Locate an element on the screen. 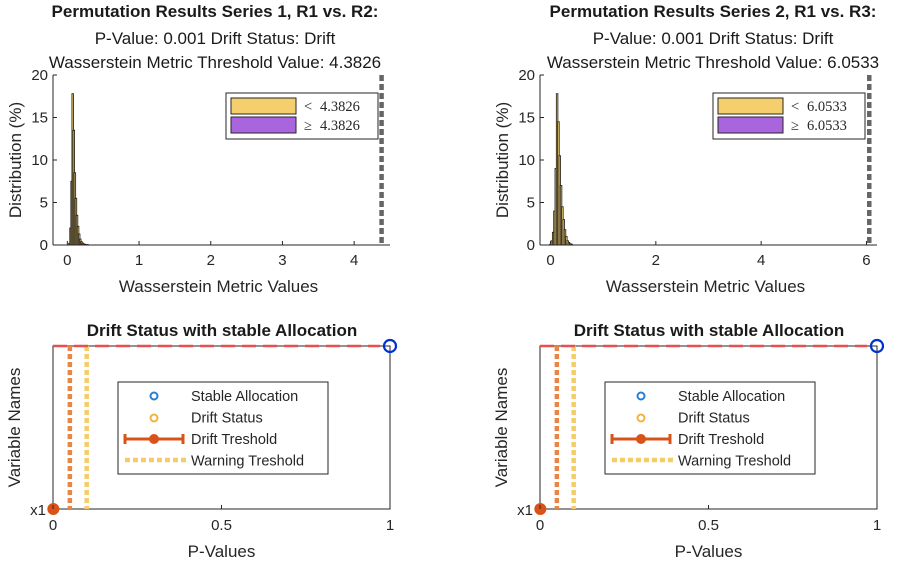  x-tick-label: 6 is located at coordinates (866, 260).